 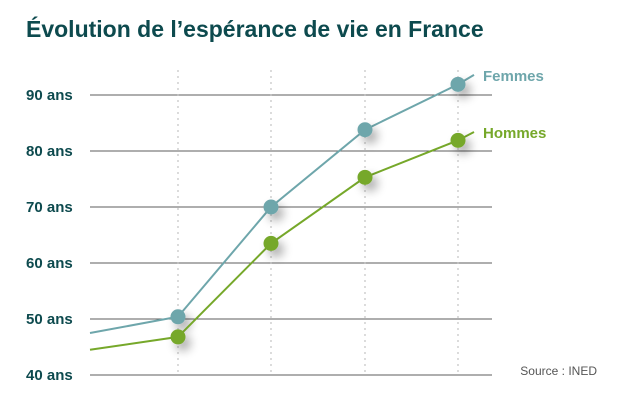 What do you see at coordinates (49, 235) in the screenshot?
I see `y-axis-labels: 40 ans 50 ans 60 ans 70 ans 80 ans 90 ans` at bounding box center [49, 235].